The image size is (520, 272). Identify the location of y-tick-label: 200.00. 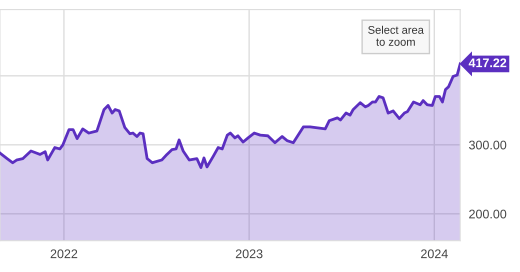
(487, 214).